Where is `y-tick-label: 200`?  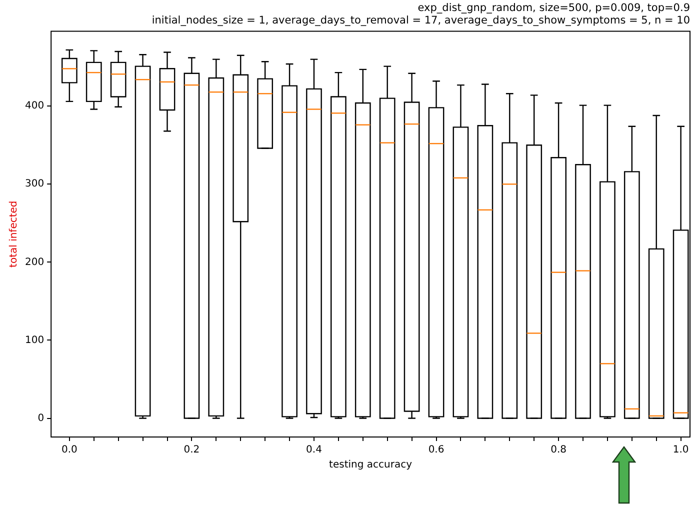
y-tick-label: 200 is located at coordinates (34, 262).